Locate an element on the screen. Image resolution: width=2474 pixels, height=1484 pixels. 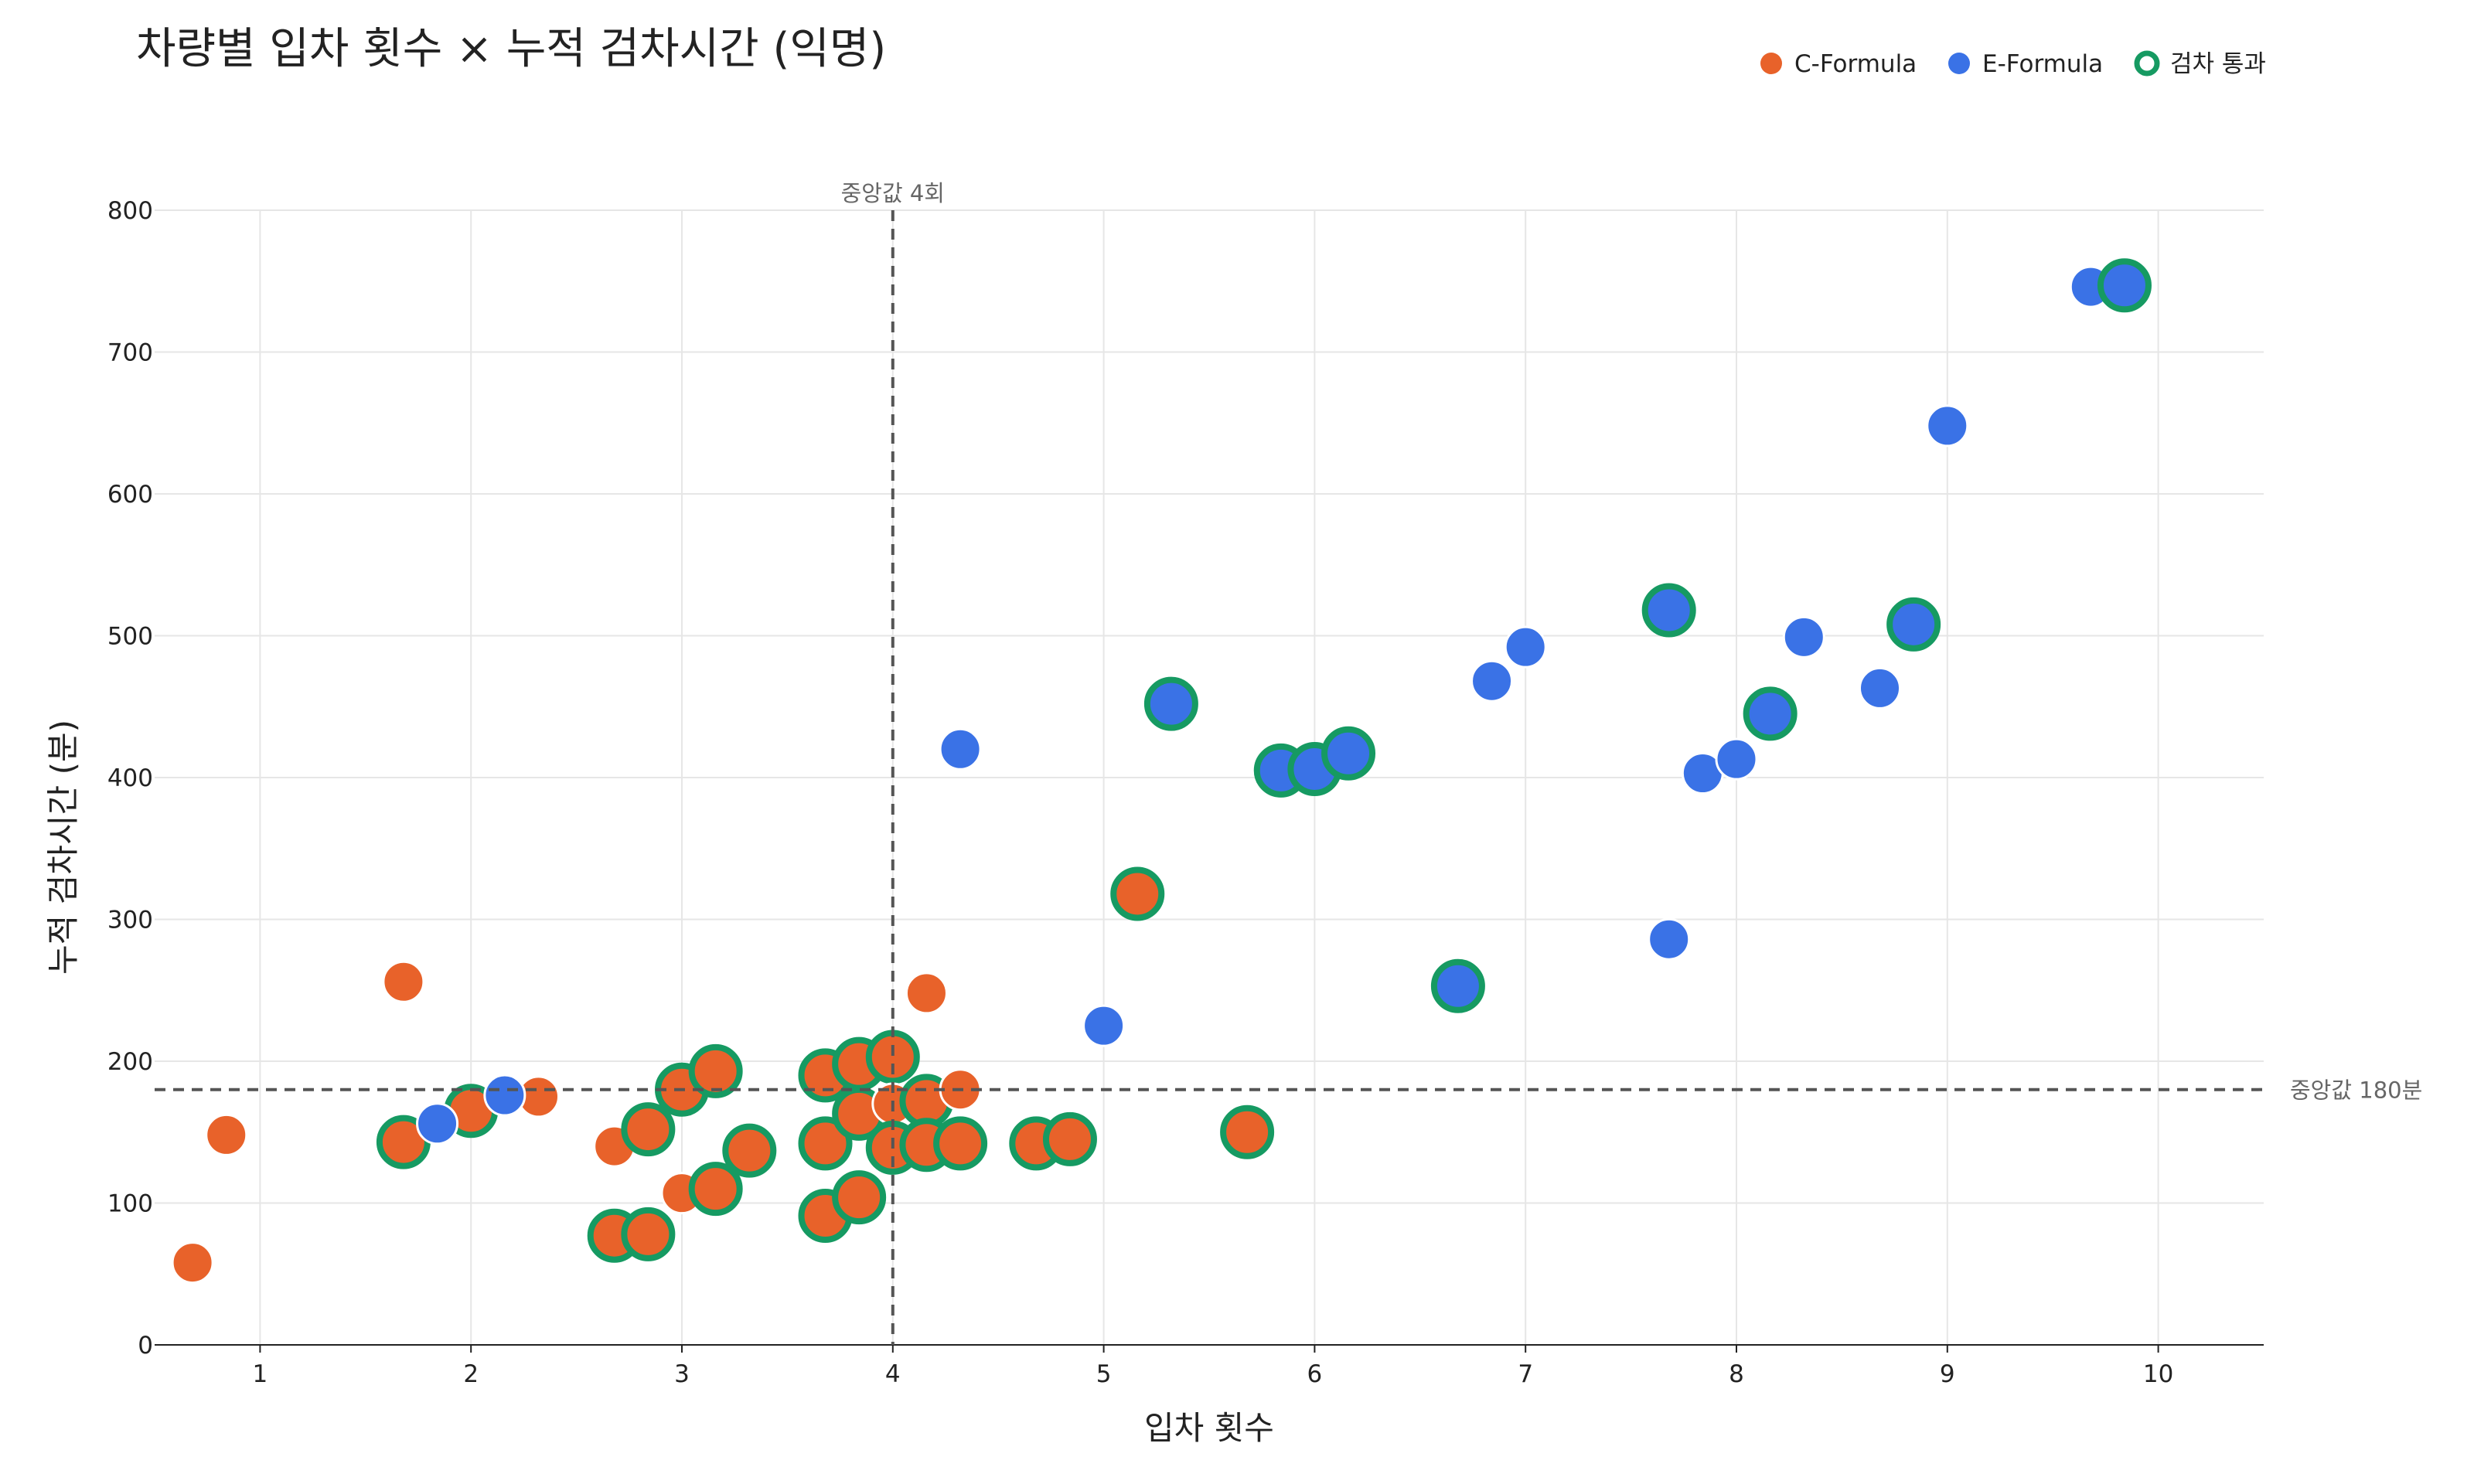
y-tick-label: 0 is located at coordinates (145, 1346).